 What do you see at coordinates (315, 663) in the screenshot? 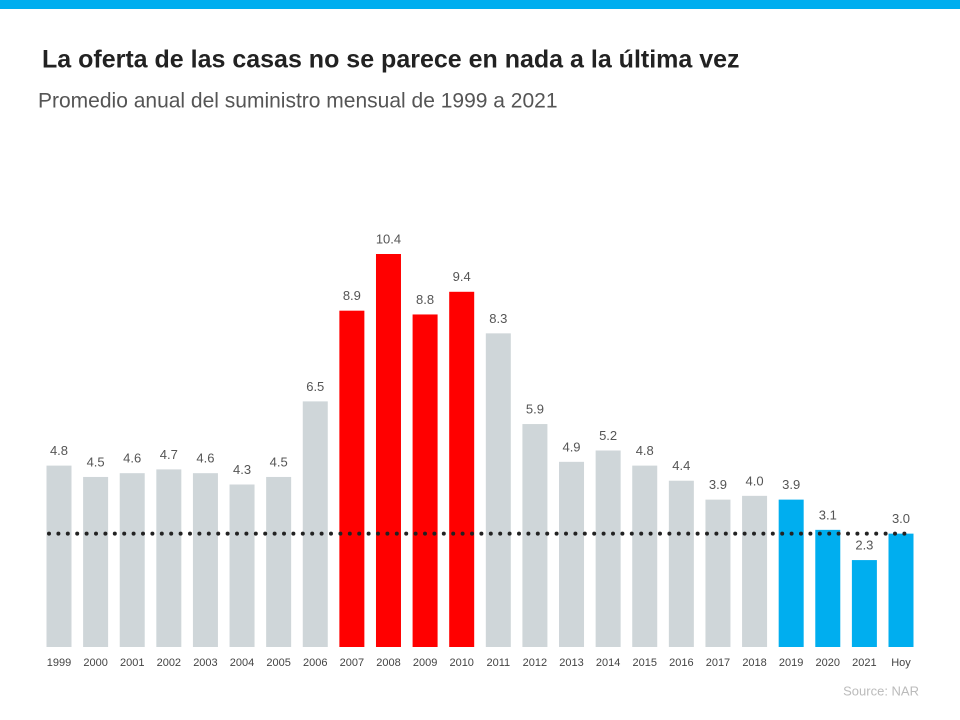
I see `x-tick-label: 2006` at bounding box center [315, 663].